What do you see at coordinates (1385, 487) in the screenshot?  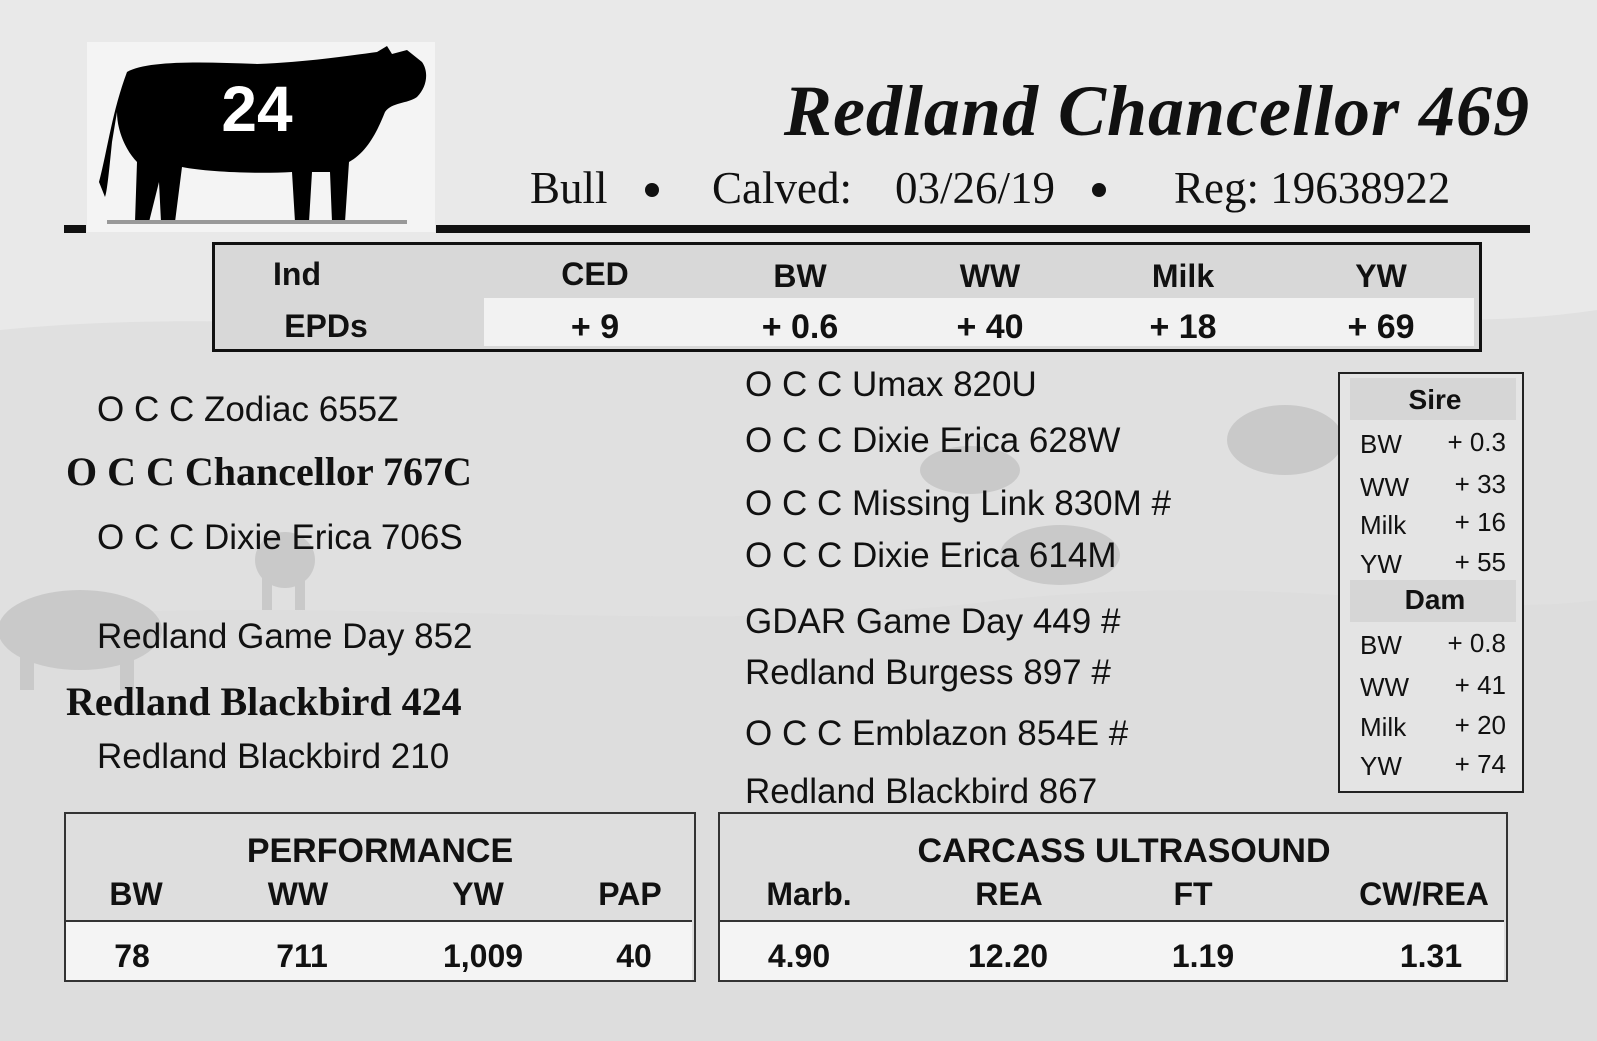 I see `sire-epd-label: WW` at bounding box center [1385, 487].